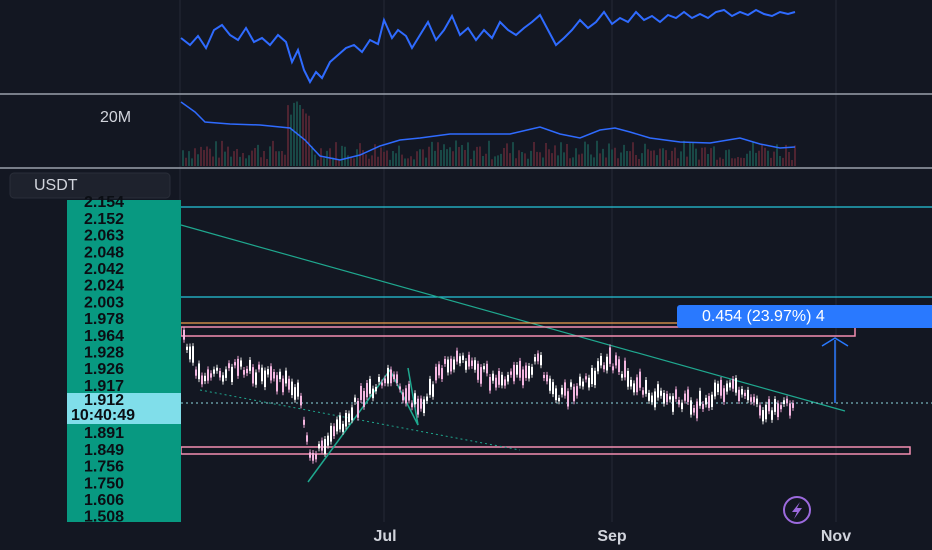 This screenshot has height=550, width=932. What do you see at coordinates (488, 46) in the screenshot?
I see `indicator-line` at bounding box center [488, 46].